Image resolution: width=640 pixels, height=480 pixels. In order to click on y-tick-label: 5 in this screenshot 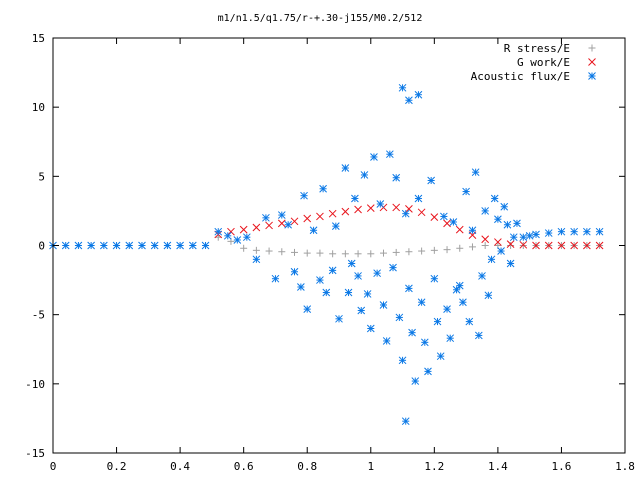, I will do `click(41, 176)`.